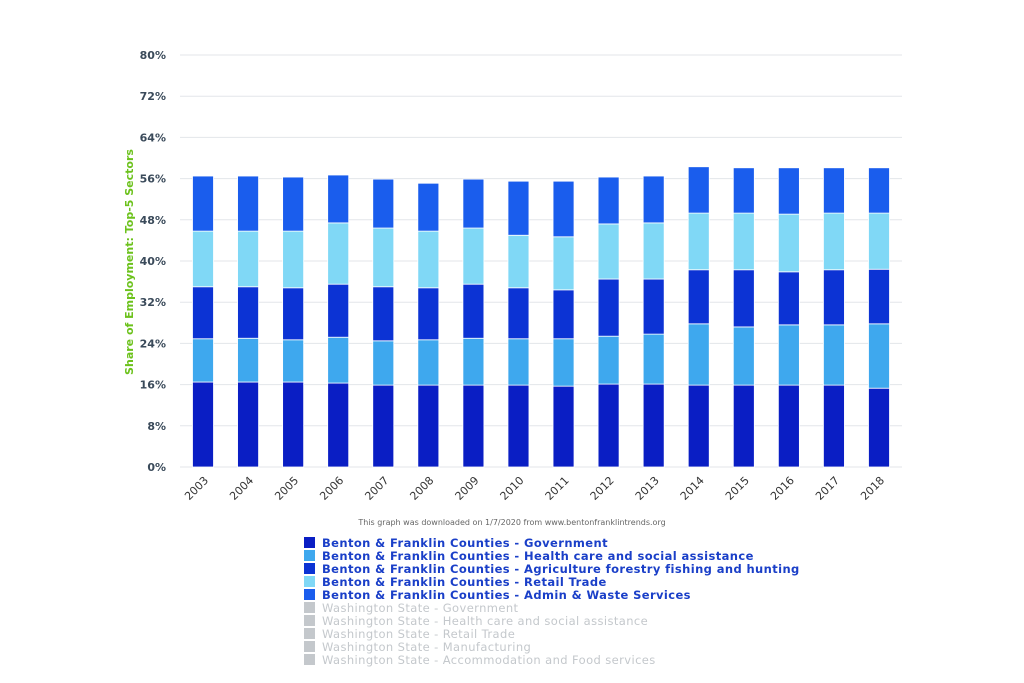  I want to click on bar-segment-2008-s3, so click(428, 259).